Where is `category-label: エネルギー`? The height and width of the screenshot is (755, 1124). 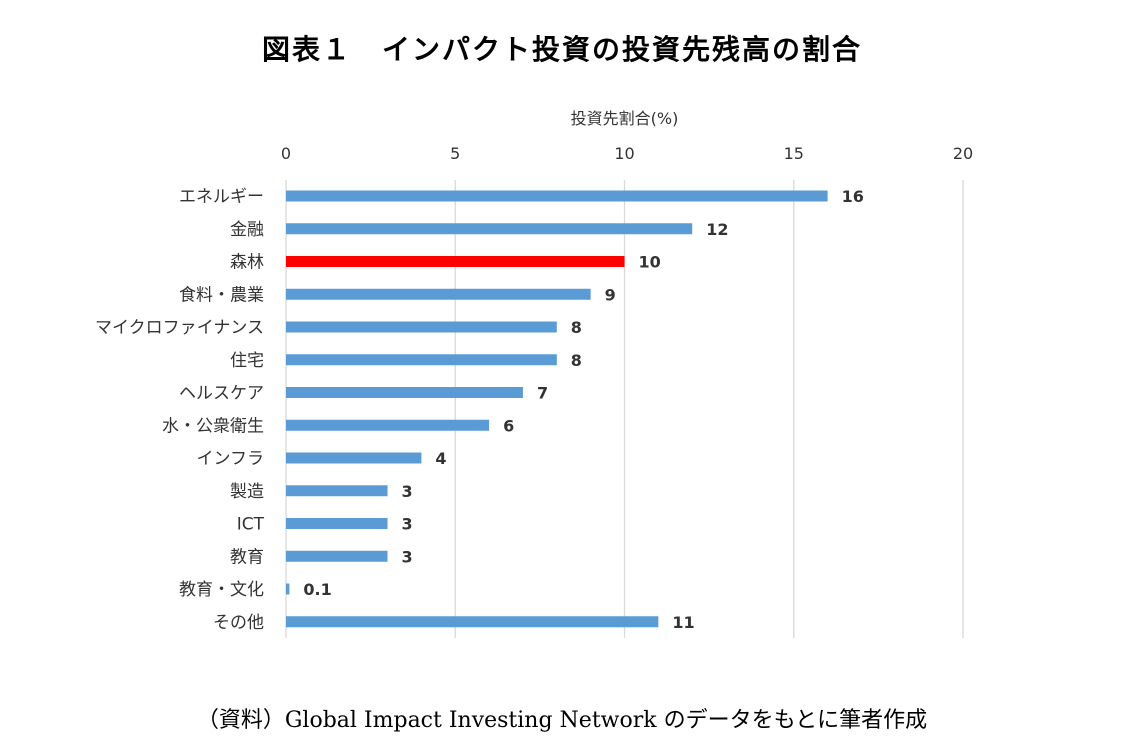
category-label: エネルギー is located at coordinates (221, 197).